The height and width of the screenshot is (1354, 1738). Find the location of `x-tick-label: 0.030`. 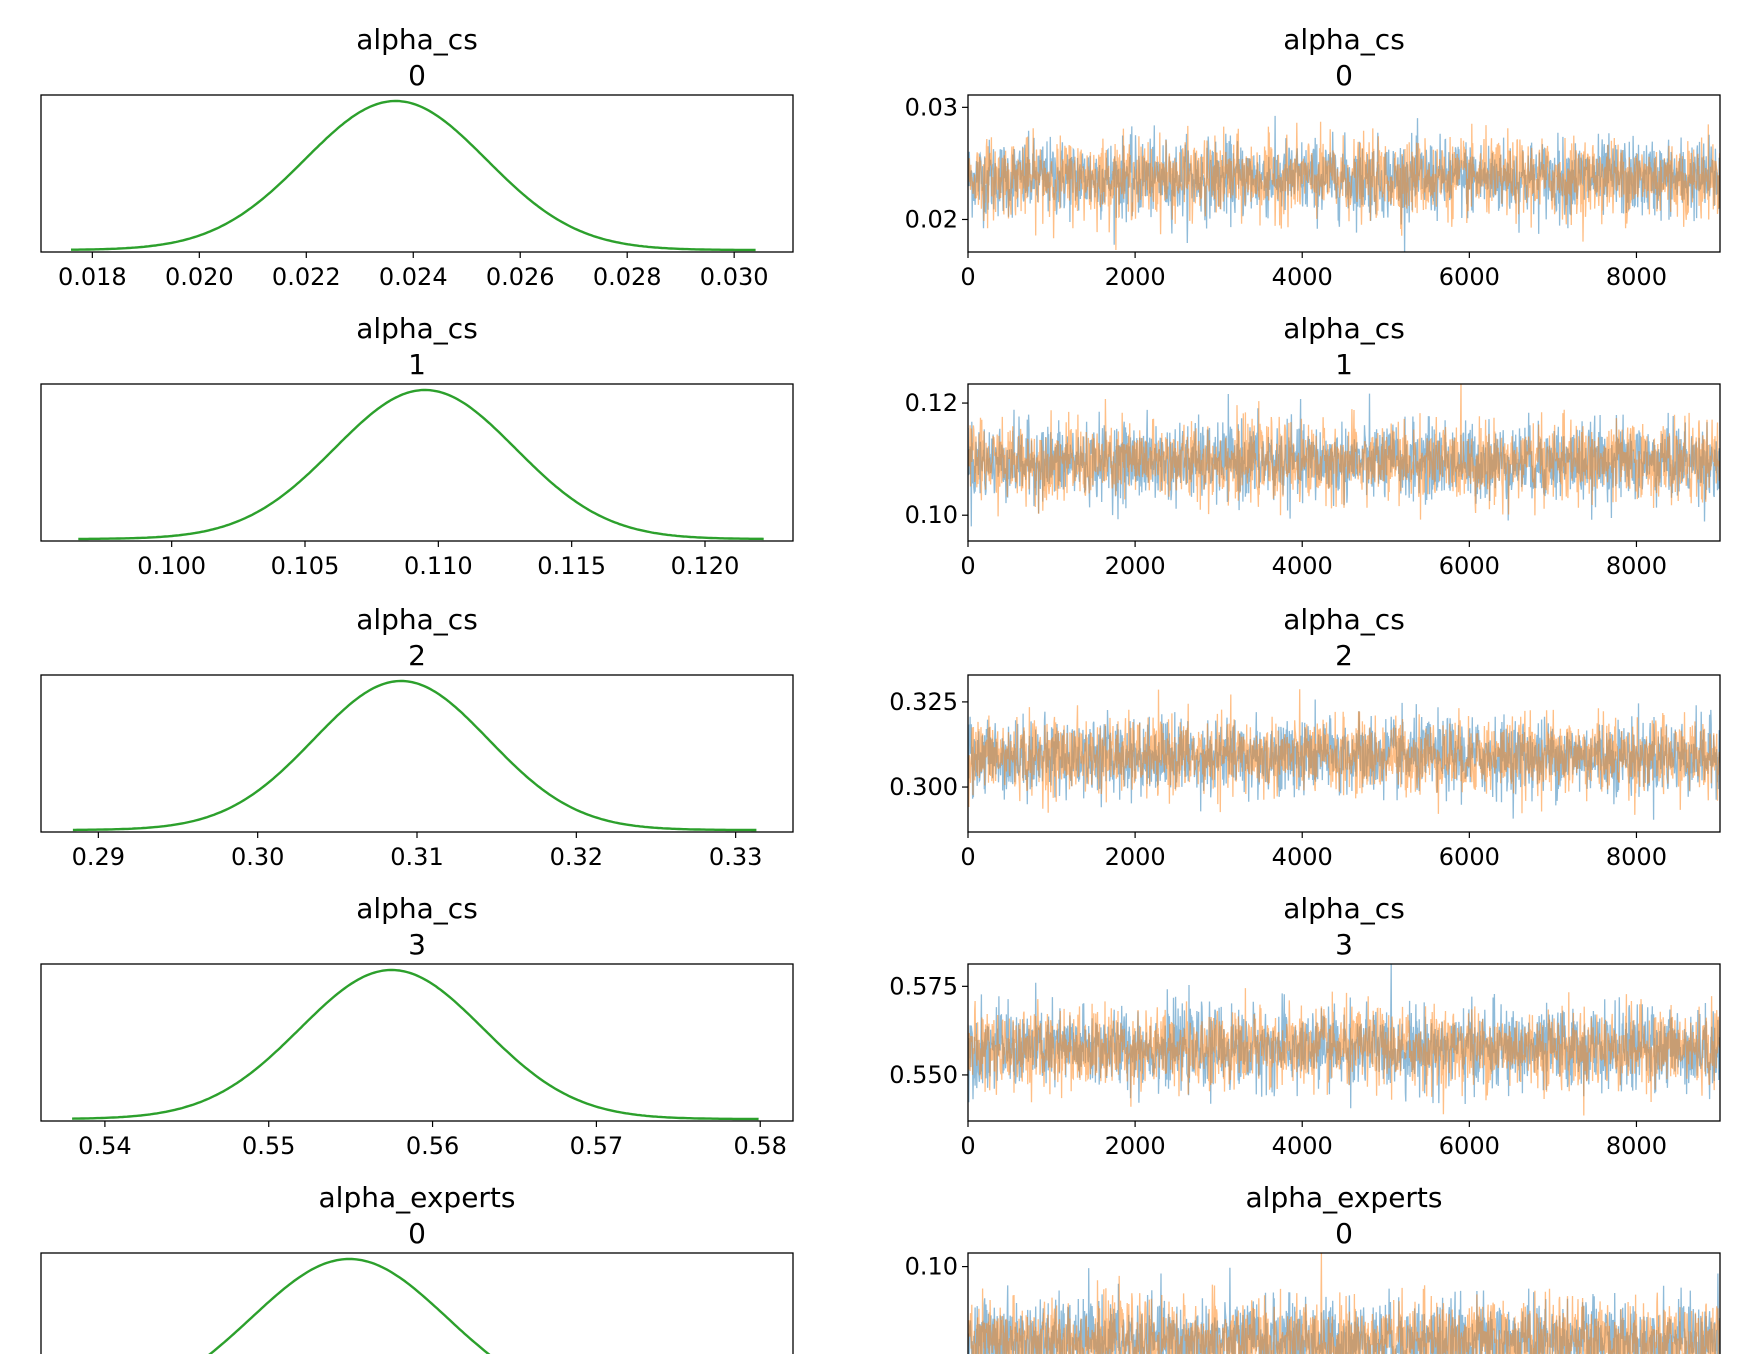

x-tick-label: 0.030 is located at coordinates (734, 277).